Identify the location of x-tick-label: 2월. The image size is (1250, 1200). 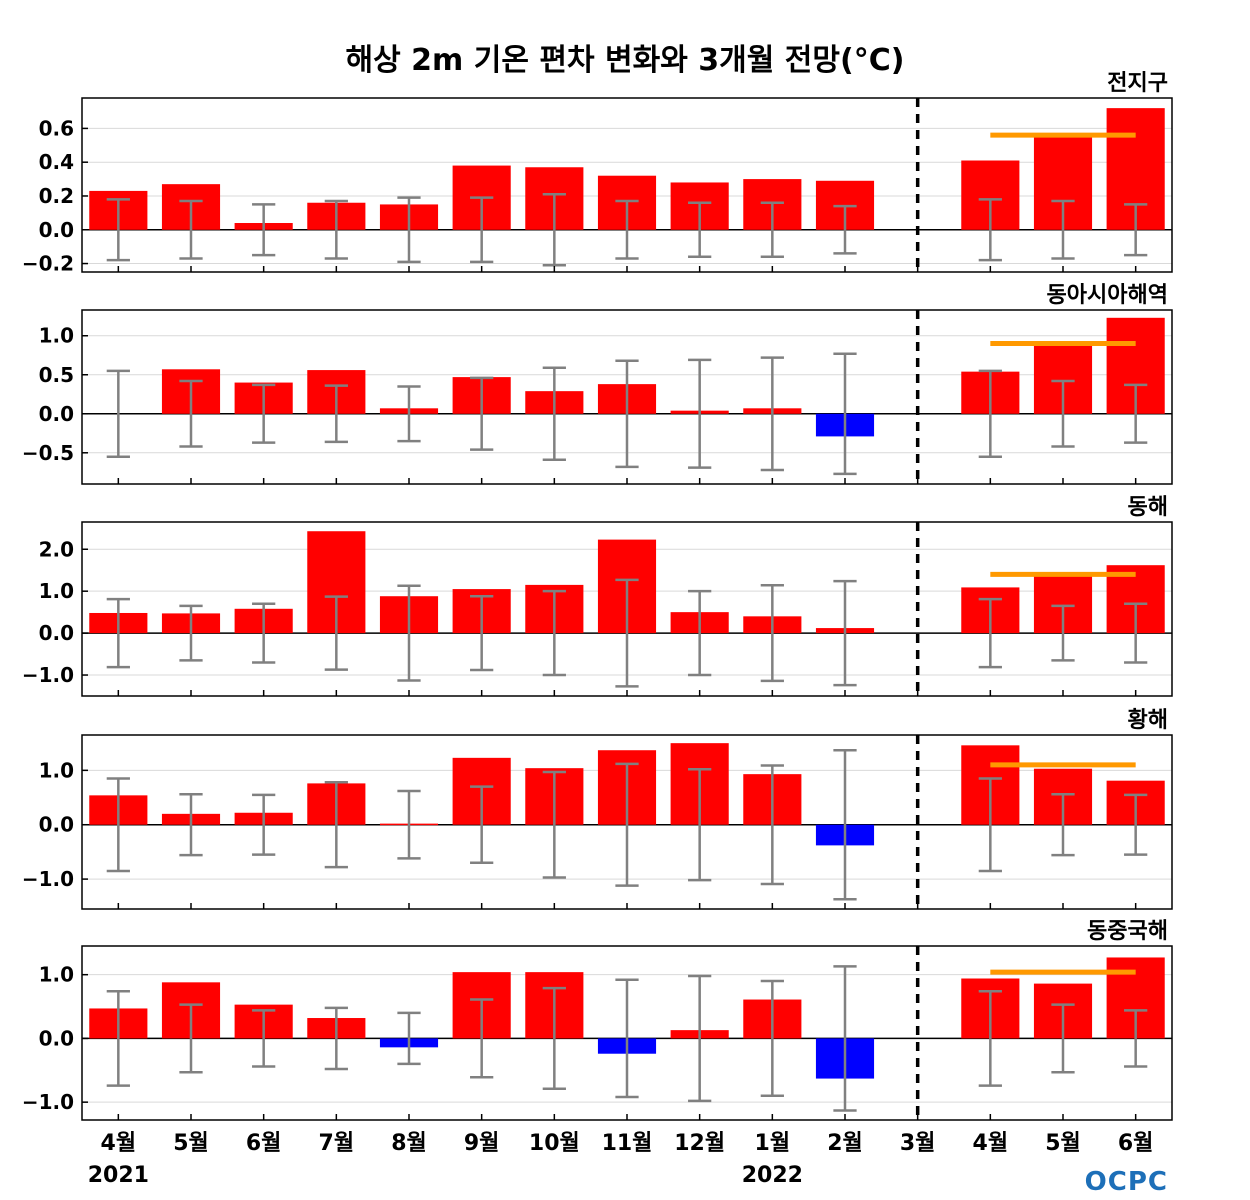
(845, 1143).